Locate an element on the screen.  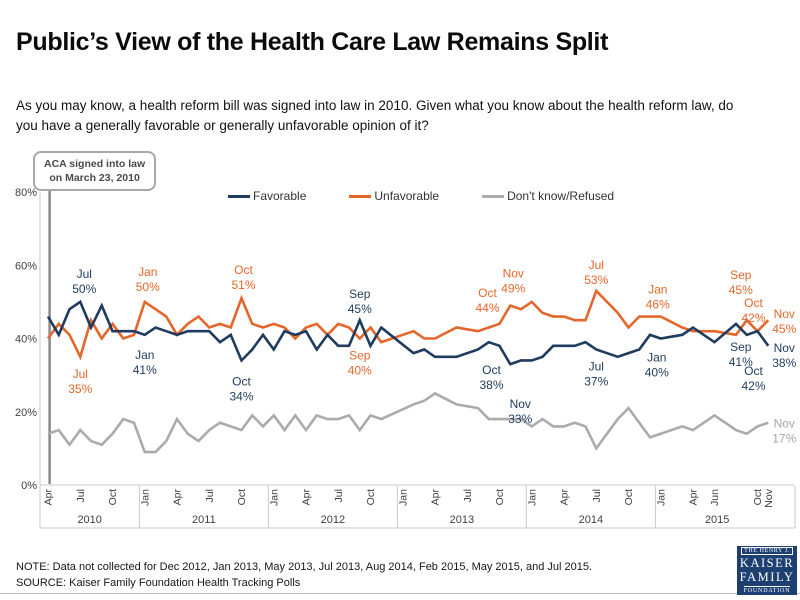
series-line-favorable is located at coordinates (408, 332).